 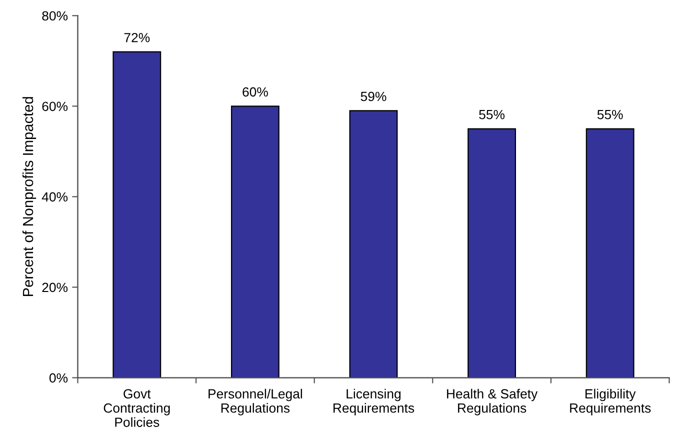 I want to click on y-tick-label: 40%, so click(x=55, y=197).